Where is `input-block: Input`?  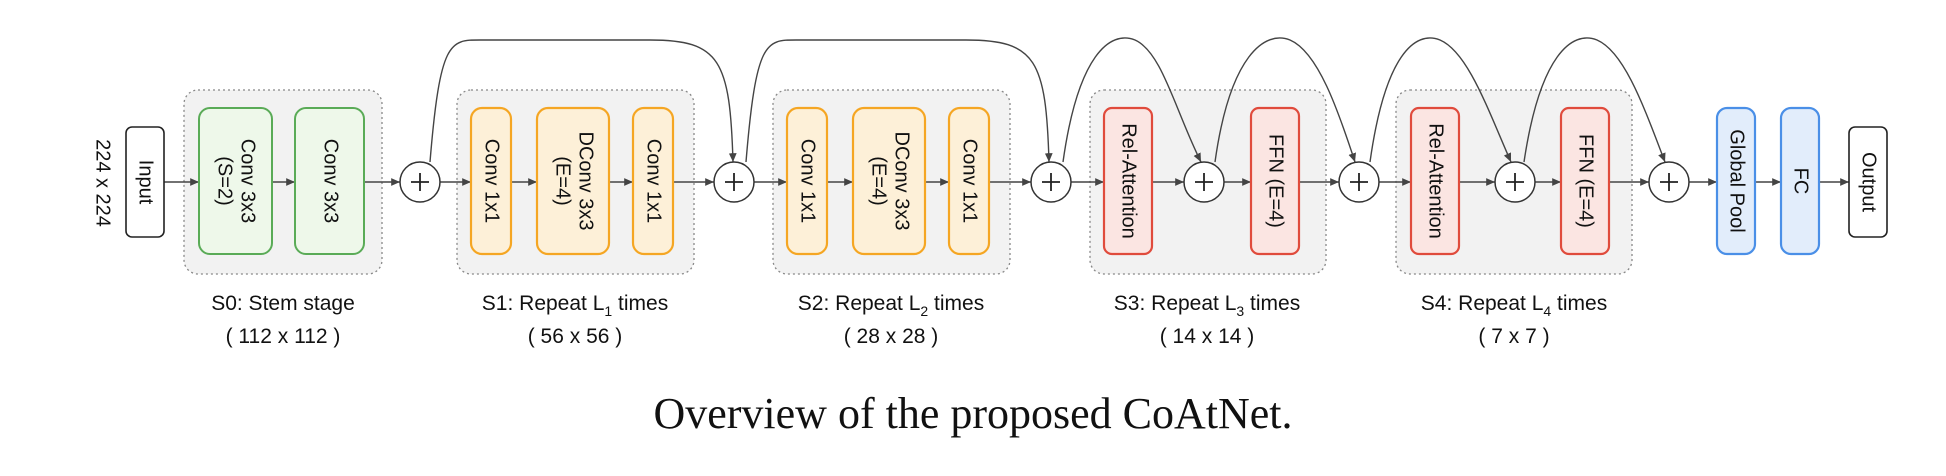
input-block: Input is located at coordinates (145, 182).